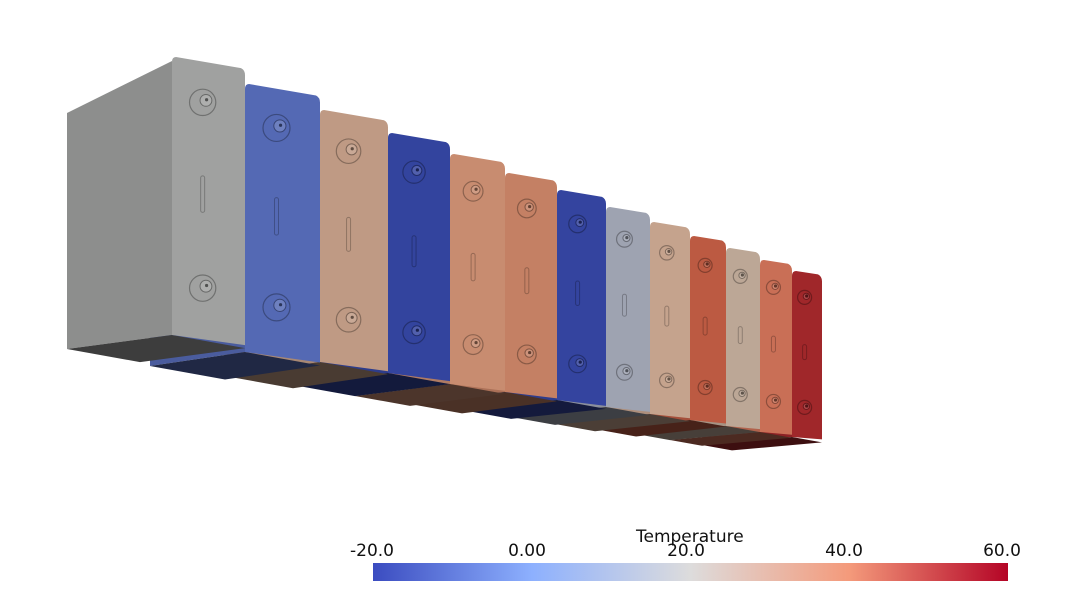 The height and width of the screenshot is (613, 1065). What do you see at coordinates (527, 551) in the screenshot?
I see `colorbar-tick-label: 0.00` at bounding box center [527, 551].